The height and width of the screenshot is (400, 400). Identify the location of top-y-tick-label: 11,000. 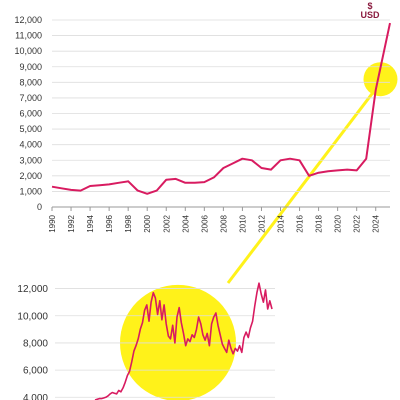
(28, 36).